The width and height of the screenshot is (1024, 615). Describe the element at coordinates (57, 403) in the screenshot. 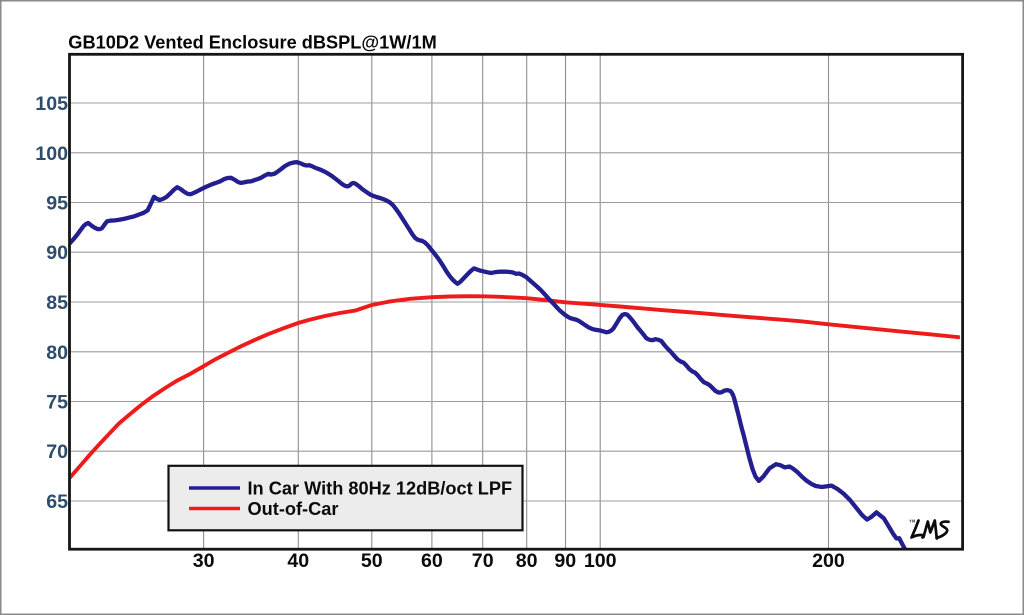

I see `svg-text: 75` at that location.